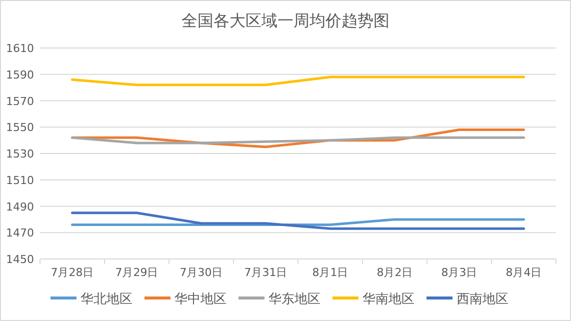 This screenshot has width=571, height=321. I want to click on y-tick-label: 1550, so click(20, 127).